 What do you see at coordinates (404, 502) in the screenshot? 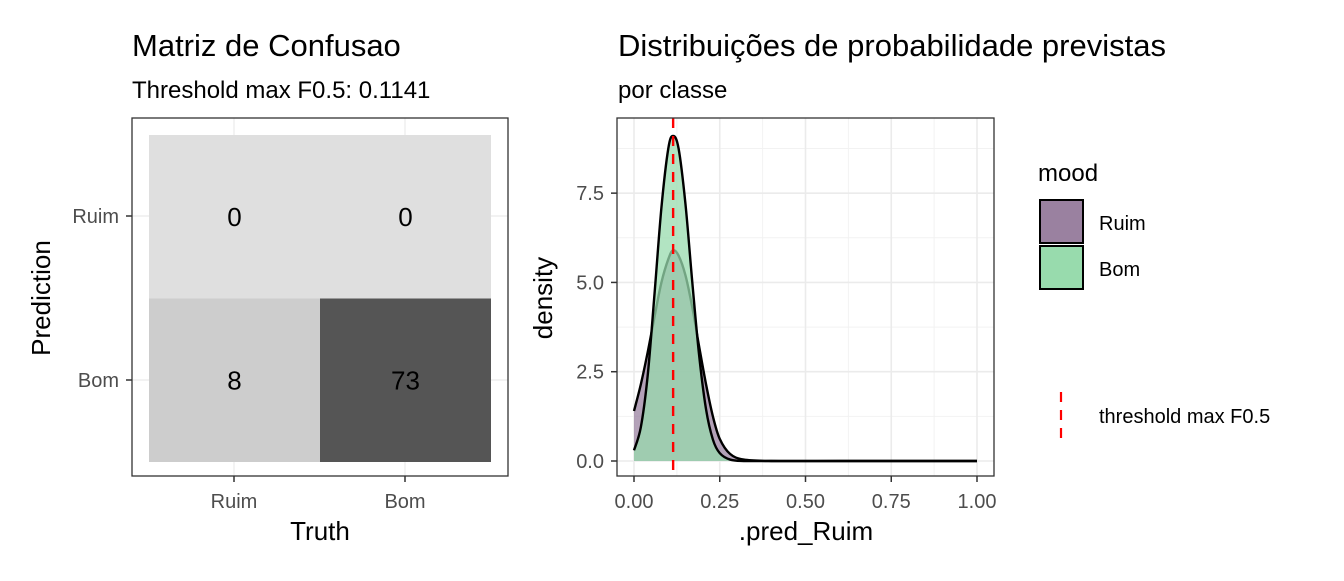
I see `cm-x-tick-label: Bom` at bounding box center [404, 502].